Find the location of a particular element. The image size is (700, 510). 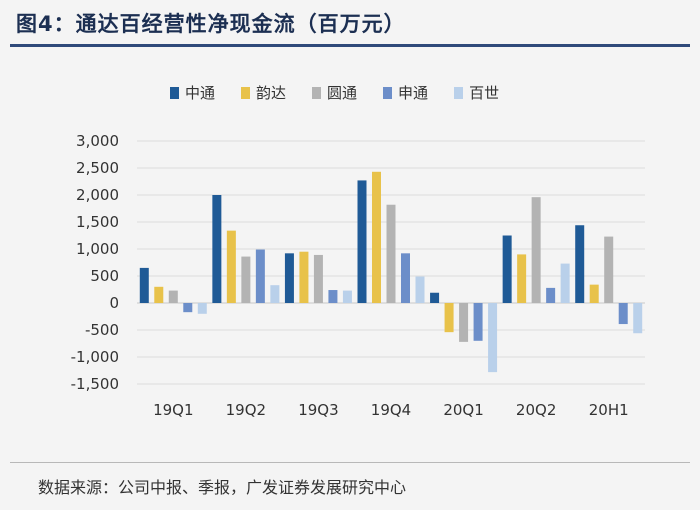

x-tick-label: 20H1 is located at coordinates (609, 410).